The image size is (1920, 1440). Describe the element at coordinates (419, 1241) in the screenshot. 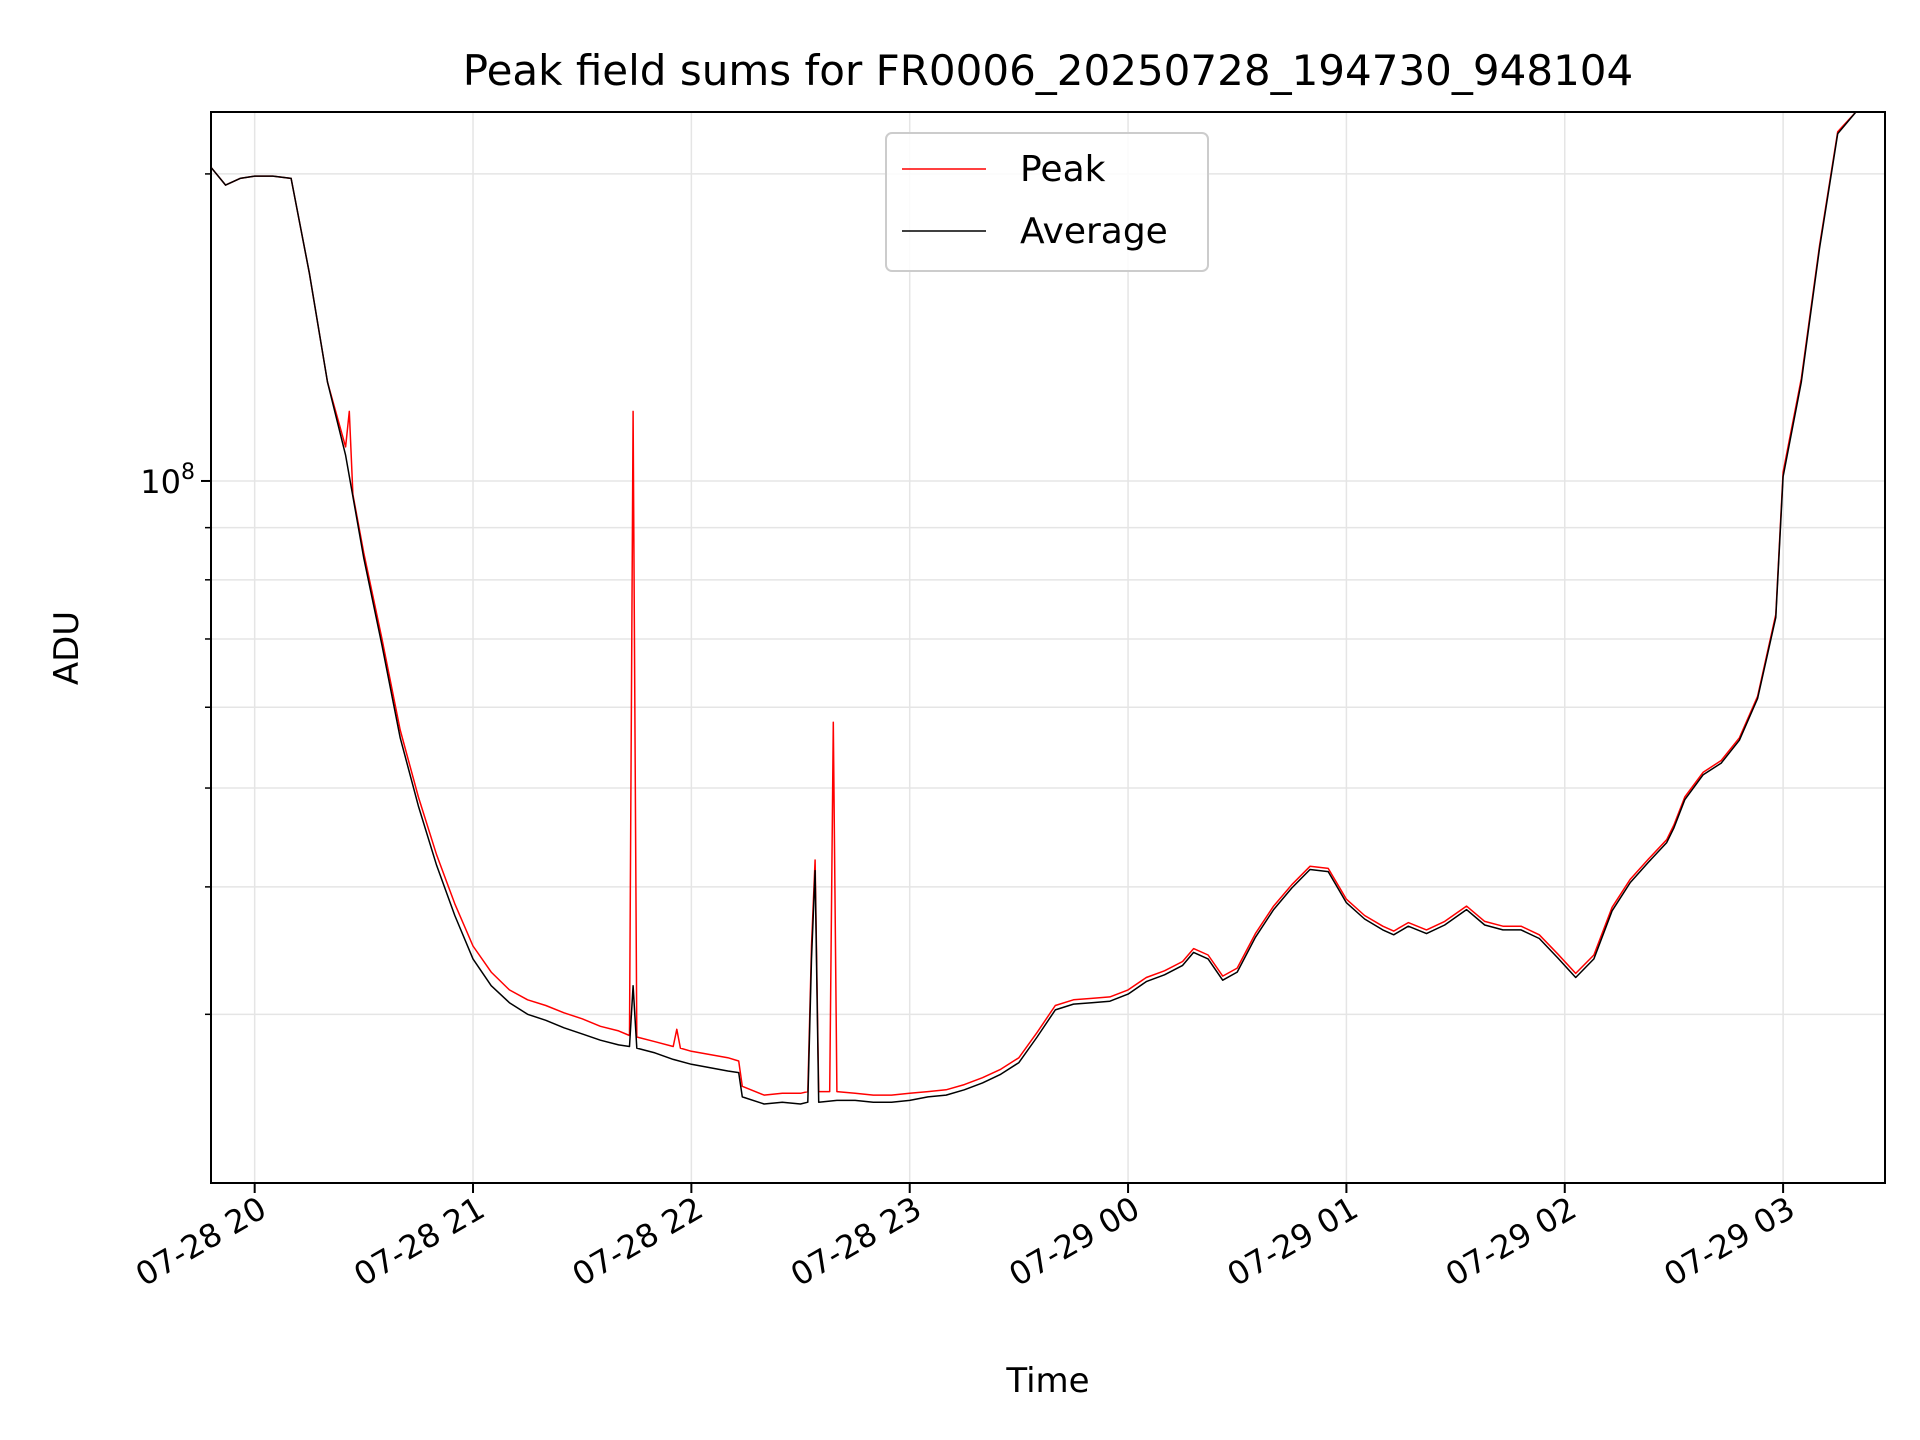

I see `x-tick-label: 07-28 21` at that location.